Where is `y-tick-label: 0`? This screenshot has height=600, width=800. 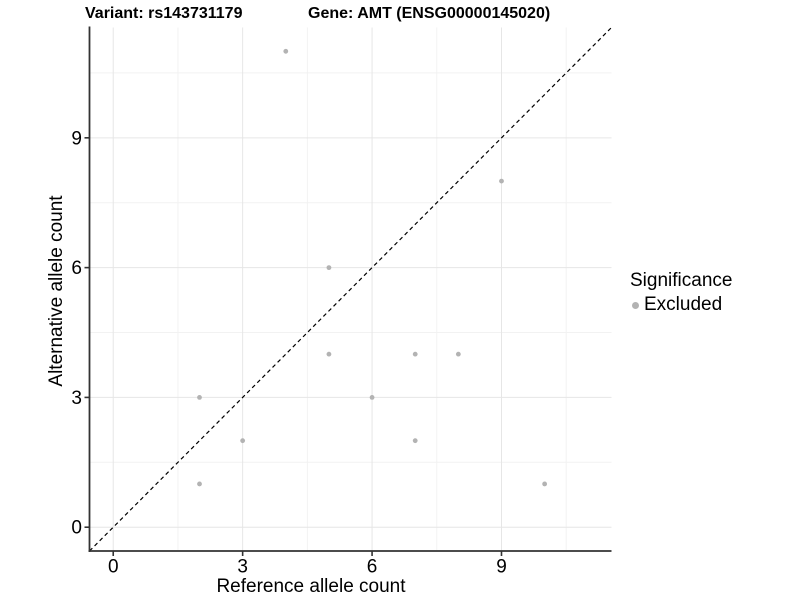
y-tick-label: 0 is located at coordinates (76, 528).